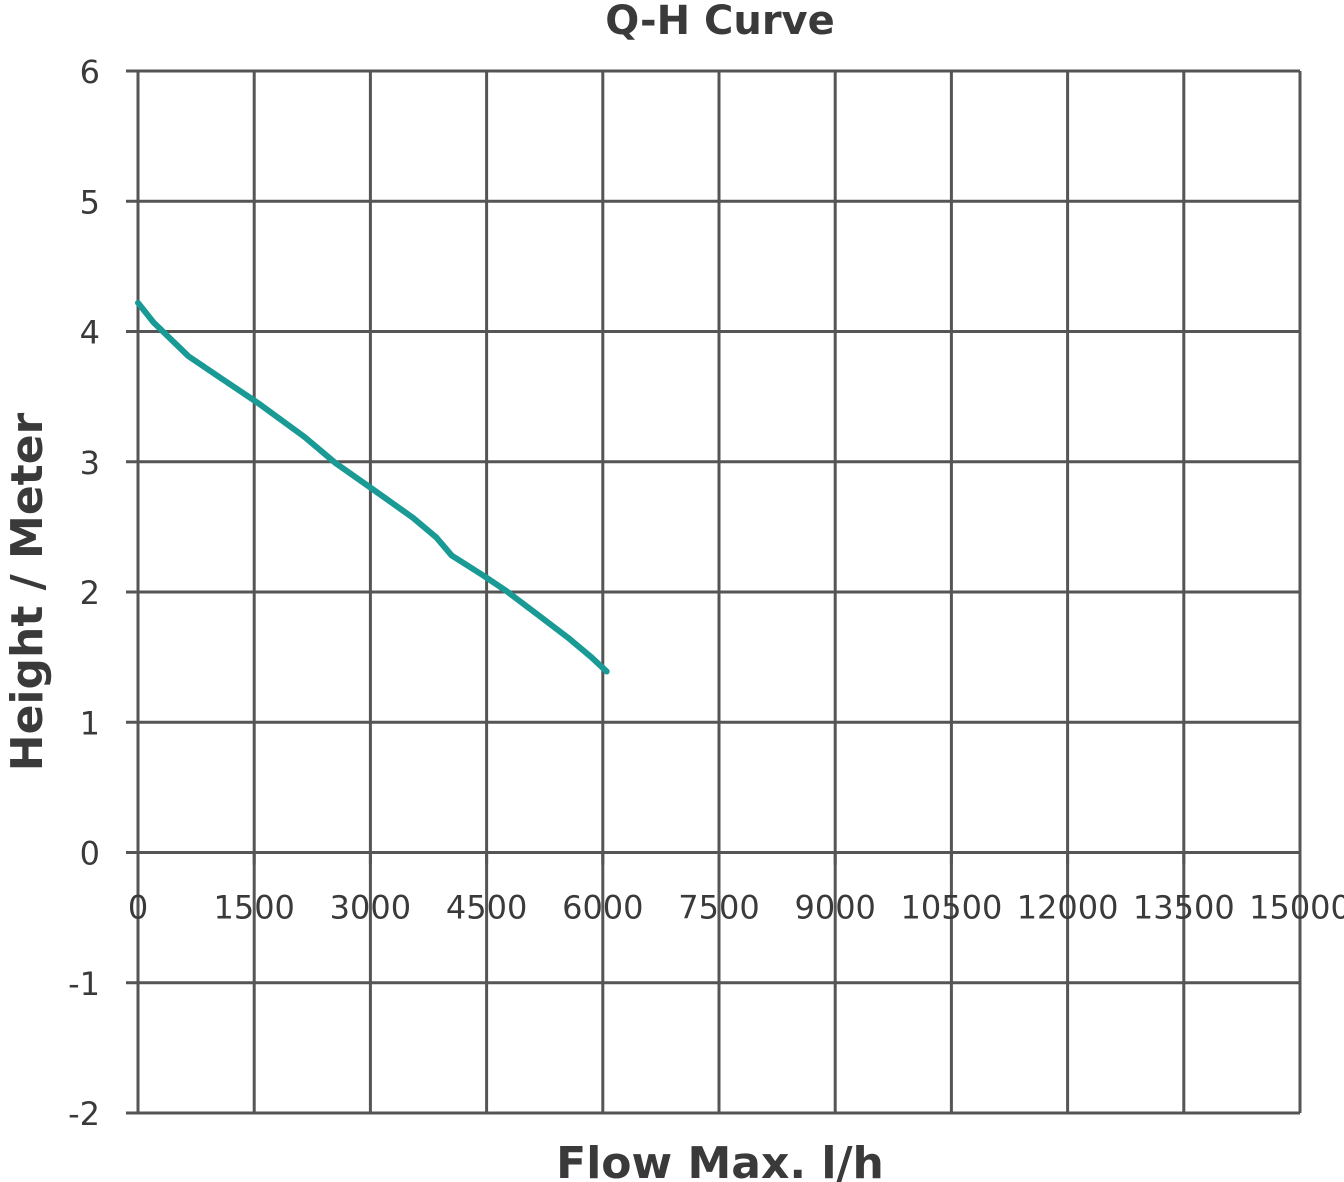 This screenshot has width=1344, height=1182. What do you see at coordinates (84, 1114) in the screenshot?
I see `y-tick-label: -2` at bounding box center [84, 1114].